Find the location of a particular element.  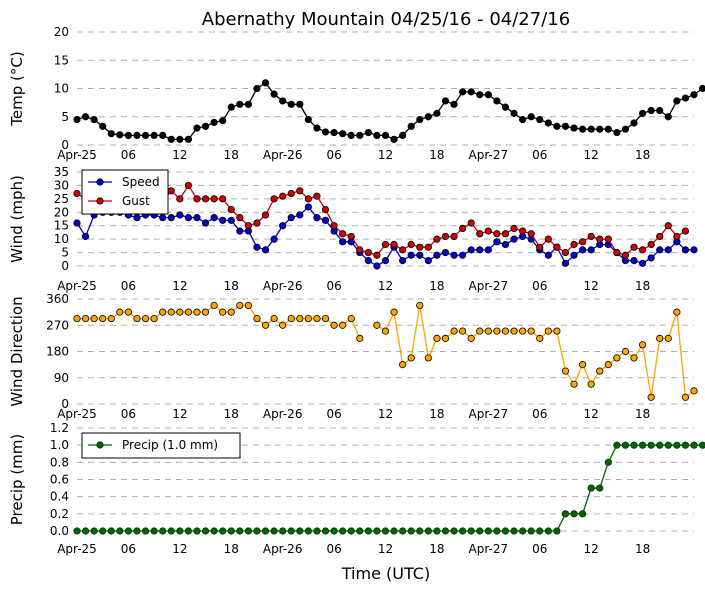

y-tick-label: 10 is located at coordinates (61, 89).